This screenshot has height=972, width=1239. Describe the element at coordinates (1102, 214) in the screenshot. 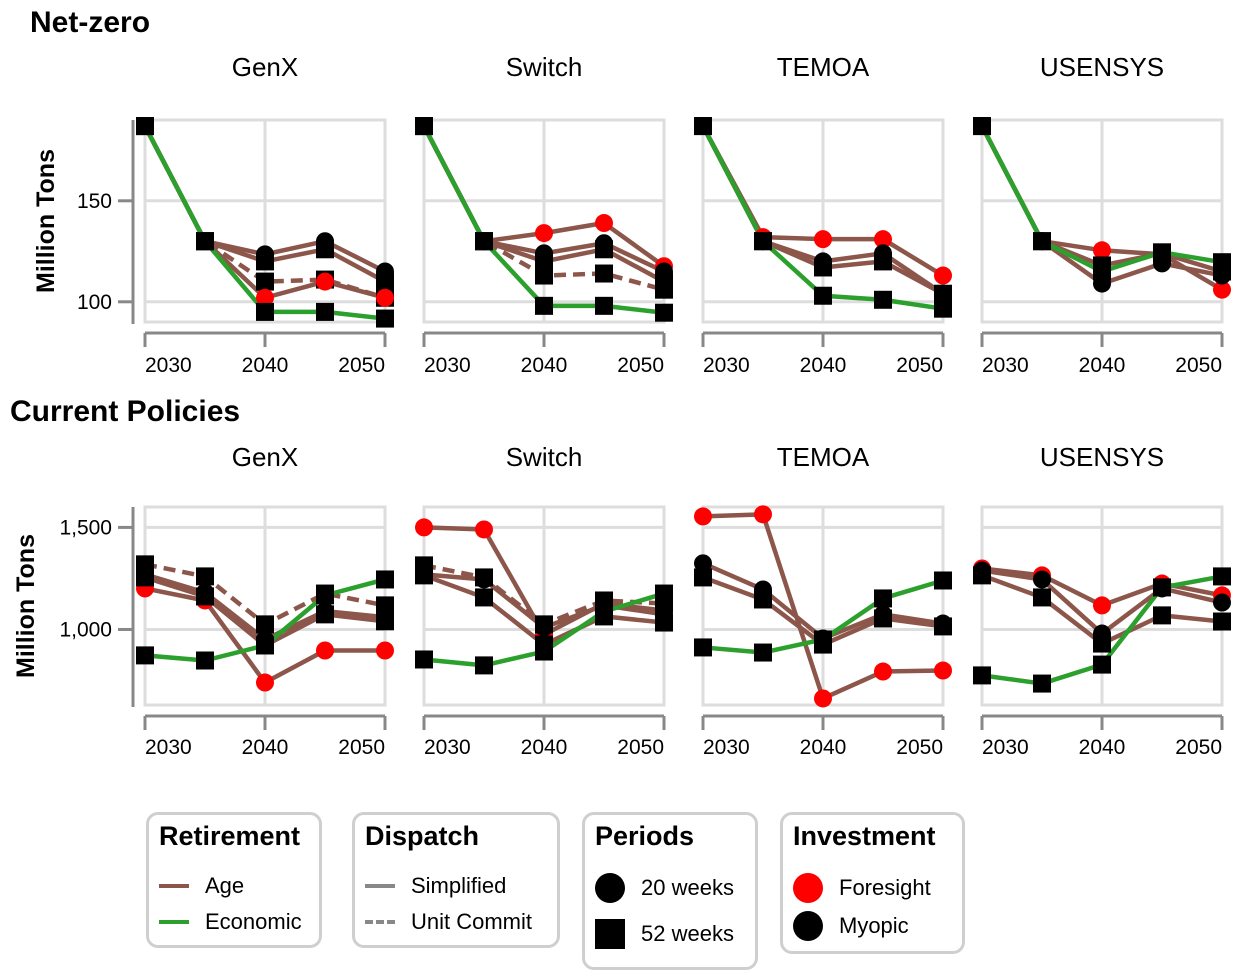

I see `facet-usensys-0: USENSYS 2030 2040 2050` at that location.